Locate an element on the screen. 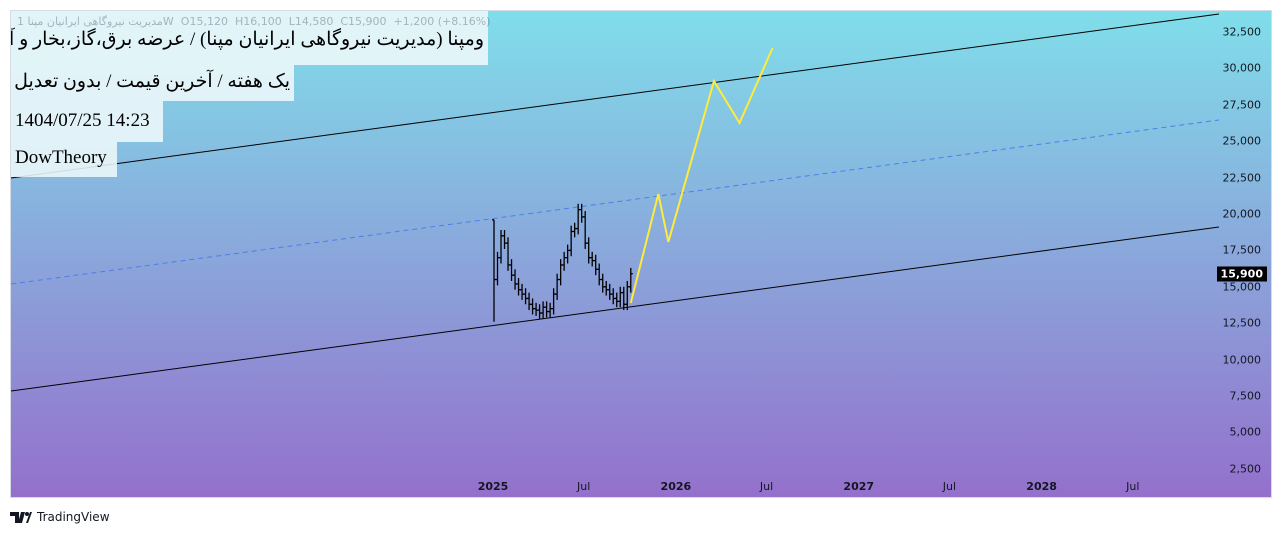 The image size is (1282, 535). datetime-label: 1404/07/25 14:23 is located at coordinates (87, 121).